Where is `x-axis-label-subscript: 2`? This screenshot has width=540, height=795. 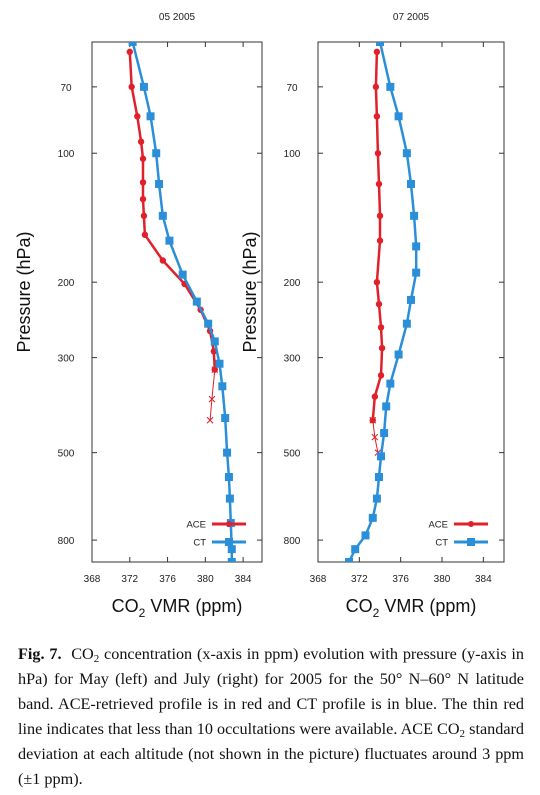
x-axis-label-subscript: 2 is located at coordinates (376, 613).